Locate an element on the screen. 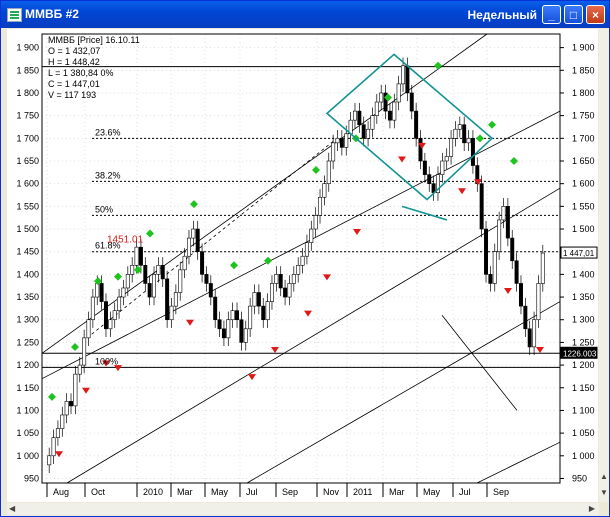  y-tick-label-right: 1 850 is located at coordinates (583, 70).